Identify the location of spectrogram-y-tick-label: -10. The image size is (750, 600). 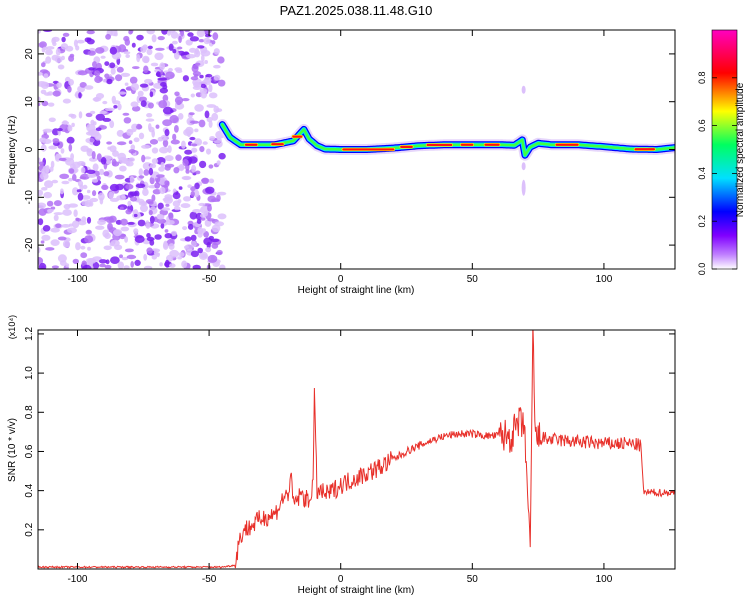
(29, 197).